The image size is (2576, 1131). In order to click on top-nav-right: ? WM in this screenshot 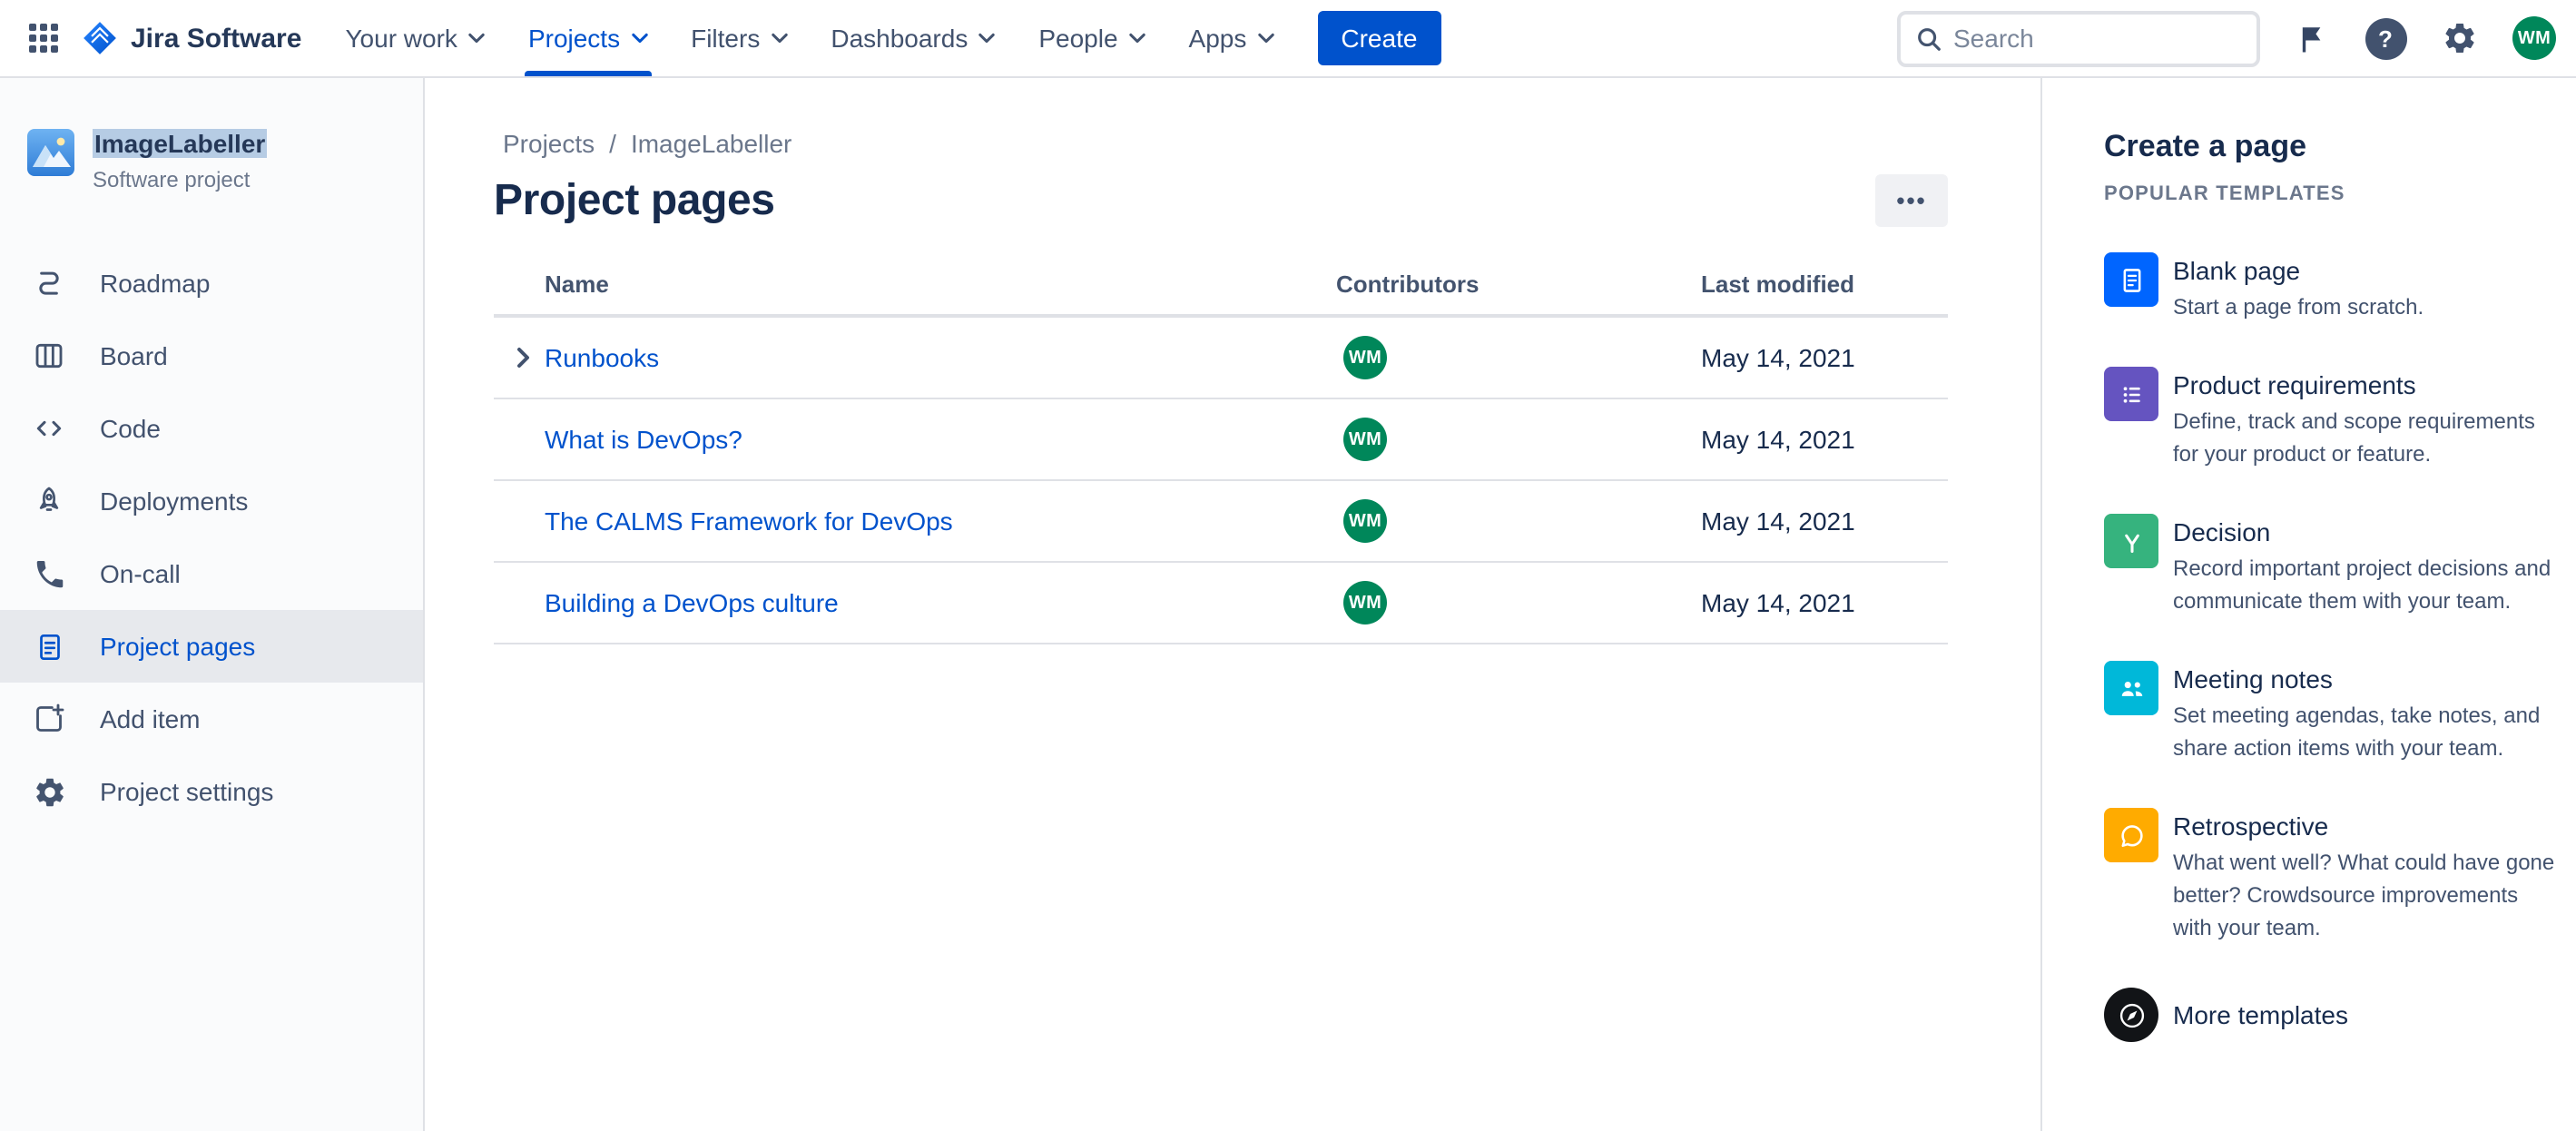, I will do `click(2236, 38)`.